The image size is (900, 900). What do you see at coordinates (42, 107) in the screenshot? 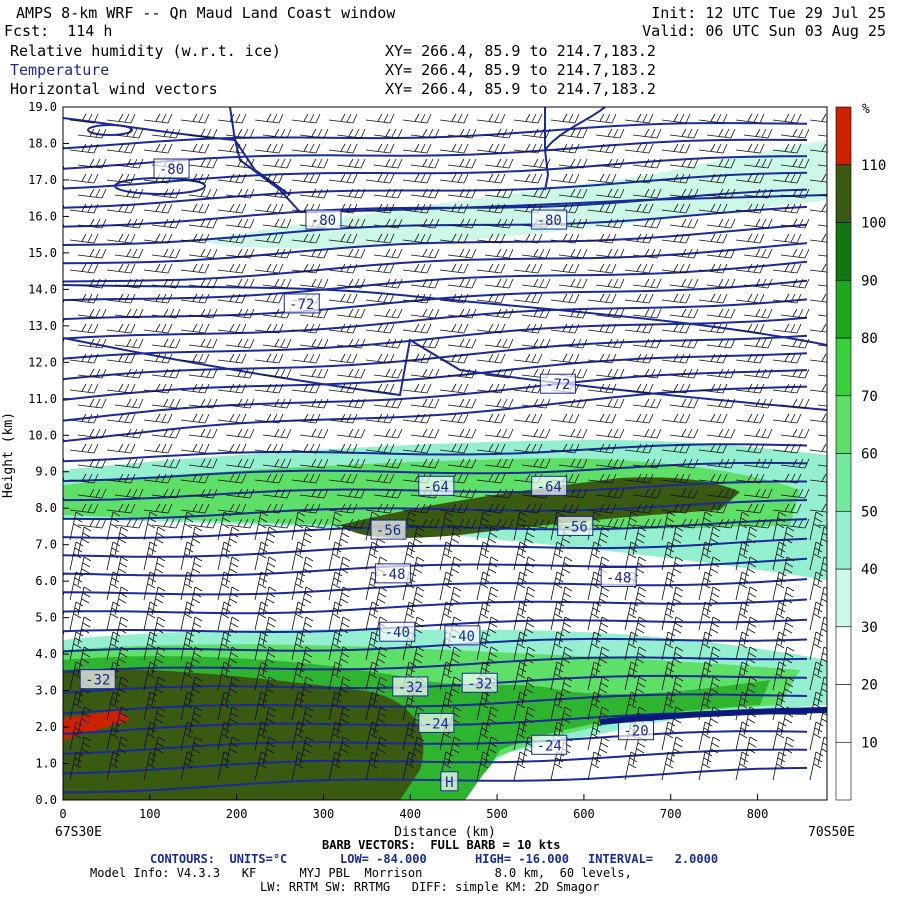
I see `y-tick-label: 19.0` at bounding box center [42, 107].